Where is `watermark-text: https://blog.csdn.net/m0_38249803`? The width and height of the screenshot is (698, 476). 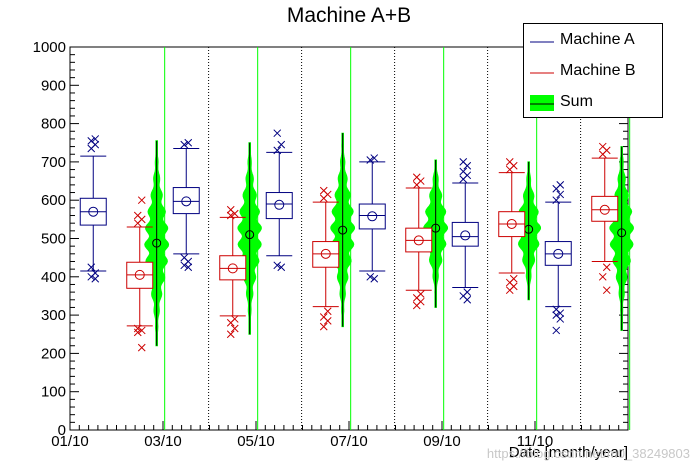
watermark-text: https://blog.csdn.net/m0_38249803 is located at coordinates (588, 453).